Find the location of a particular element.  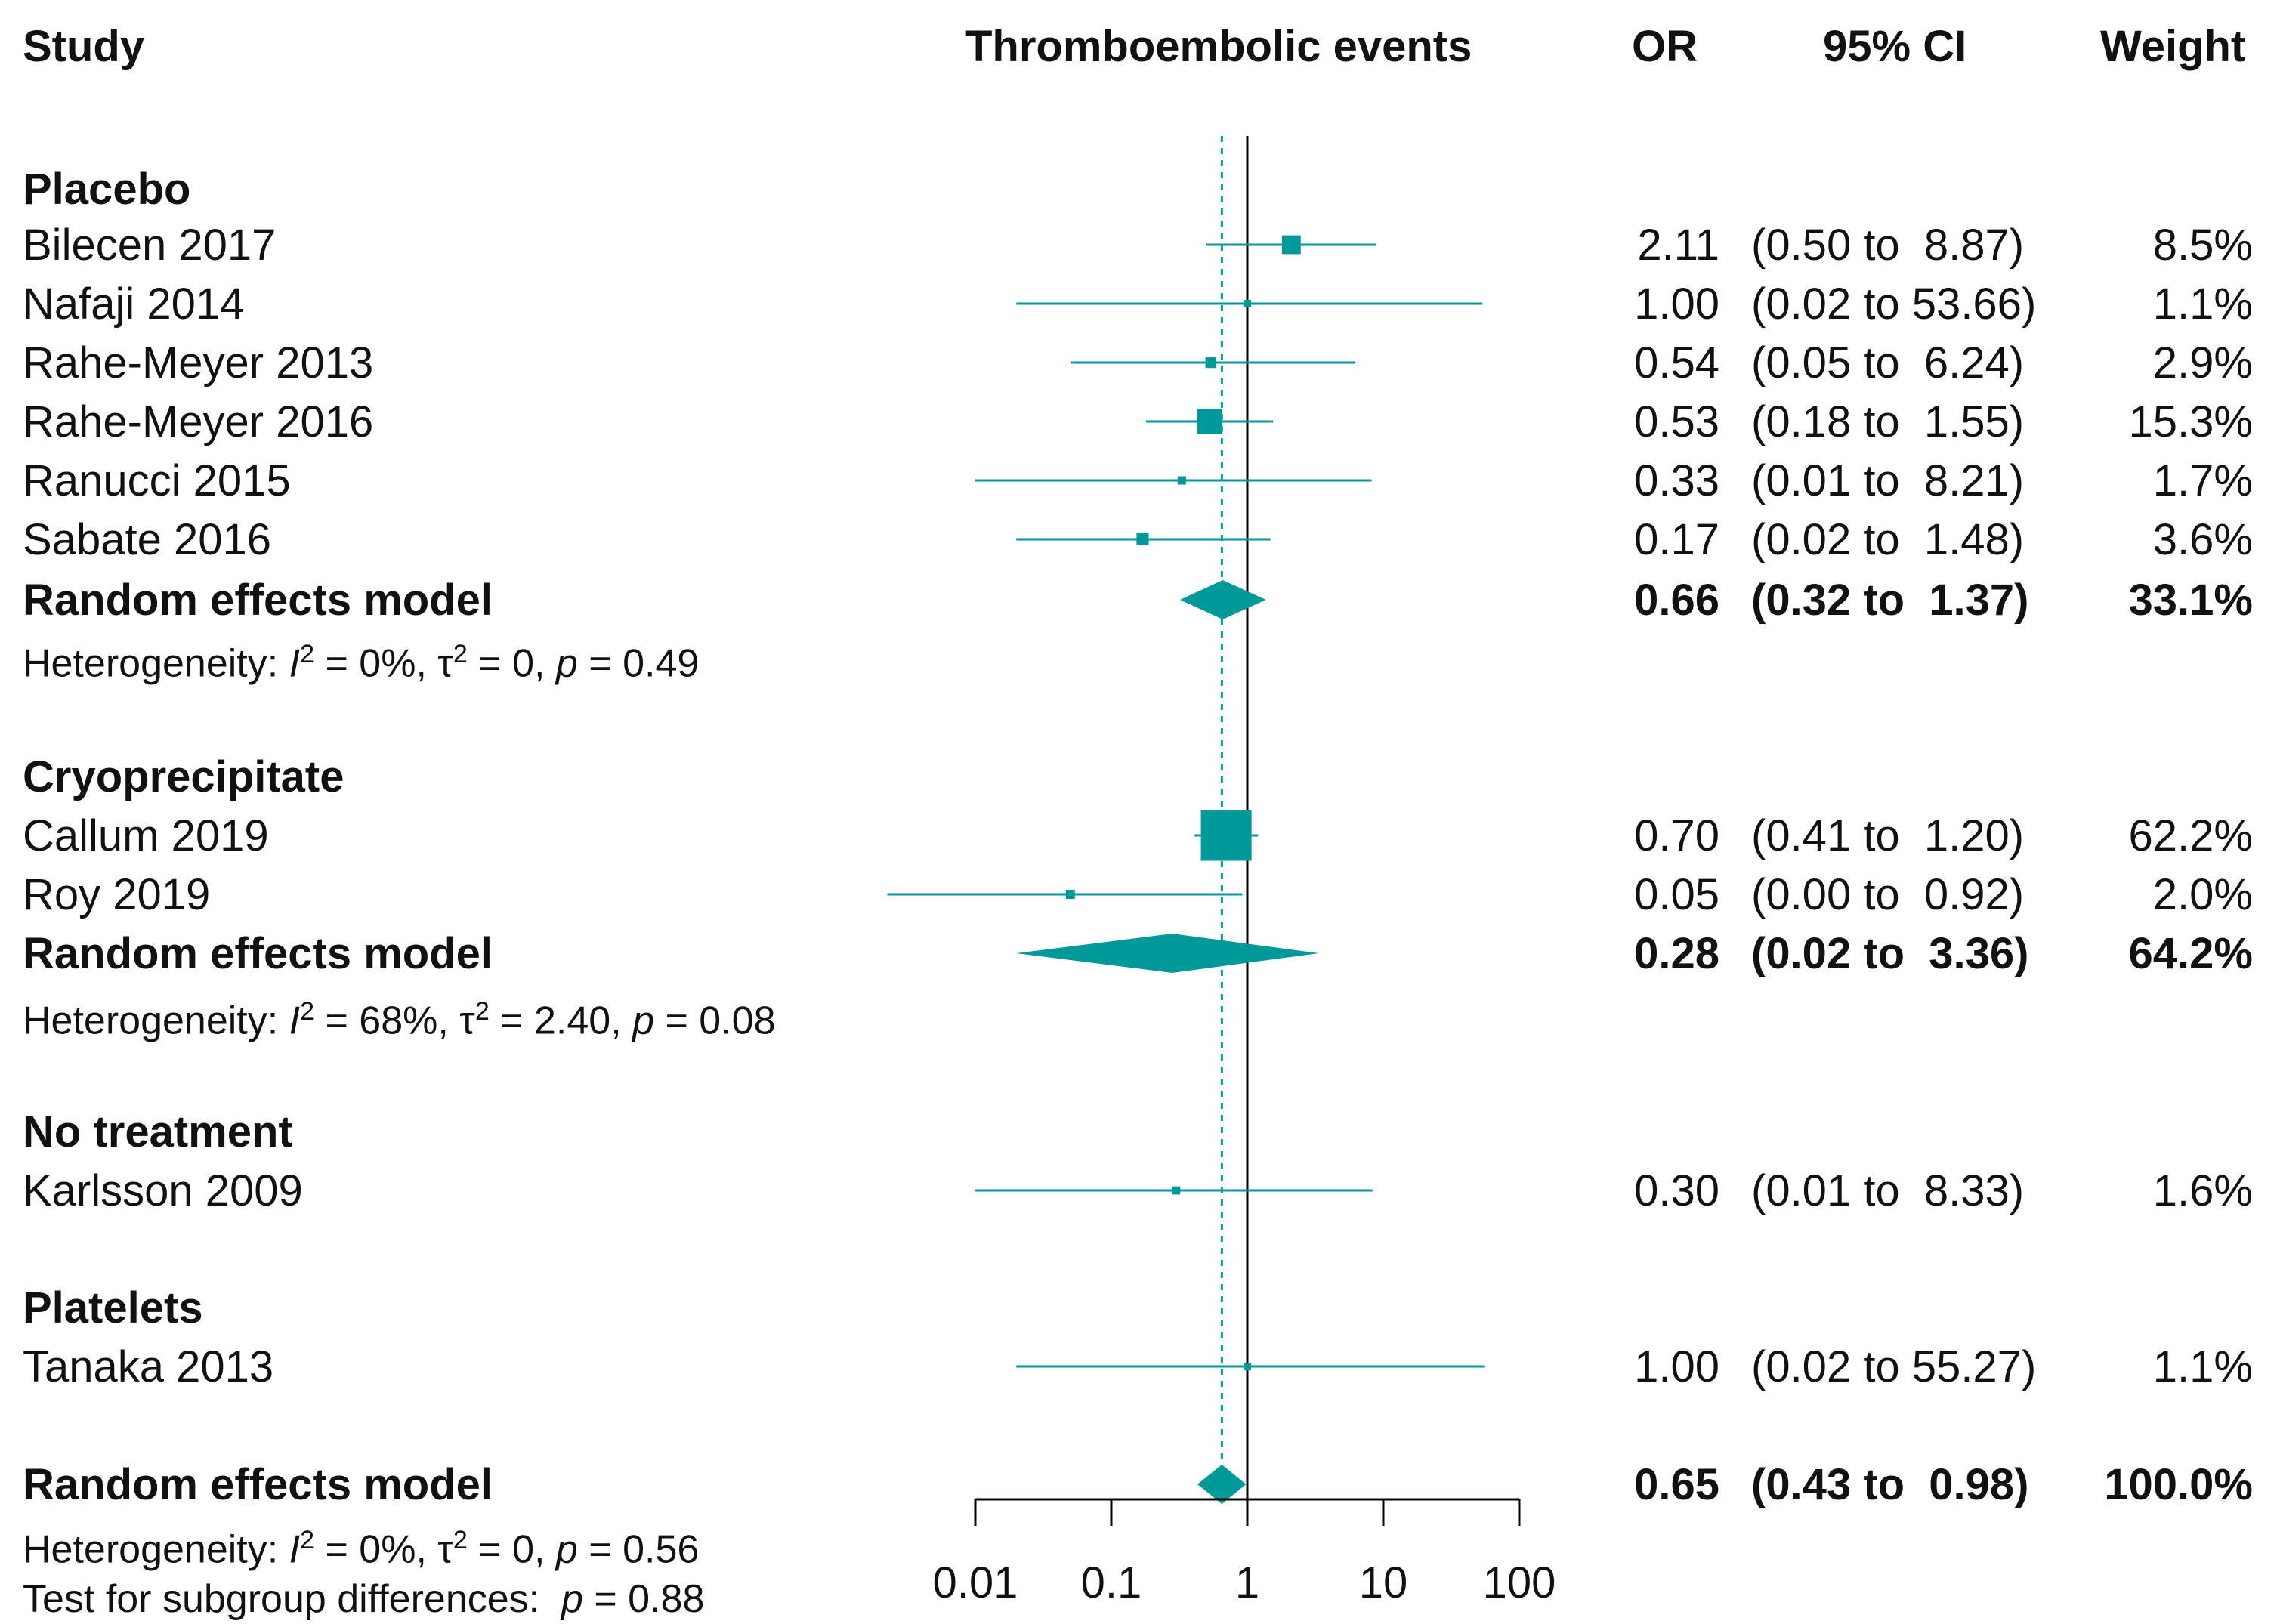

ci-value: (0.05 to 6.24) is located at coordinates (1888, 362).